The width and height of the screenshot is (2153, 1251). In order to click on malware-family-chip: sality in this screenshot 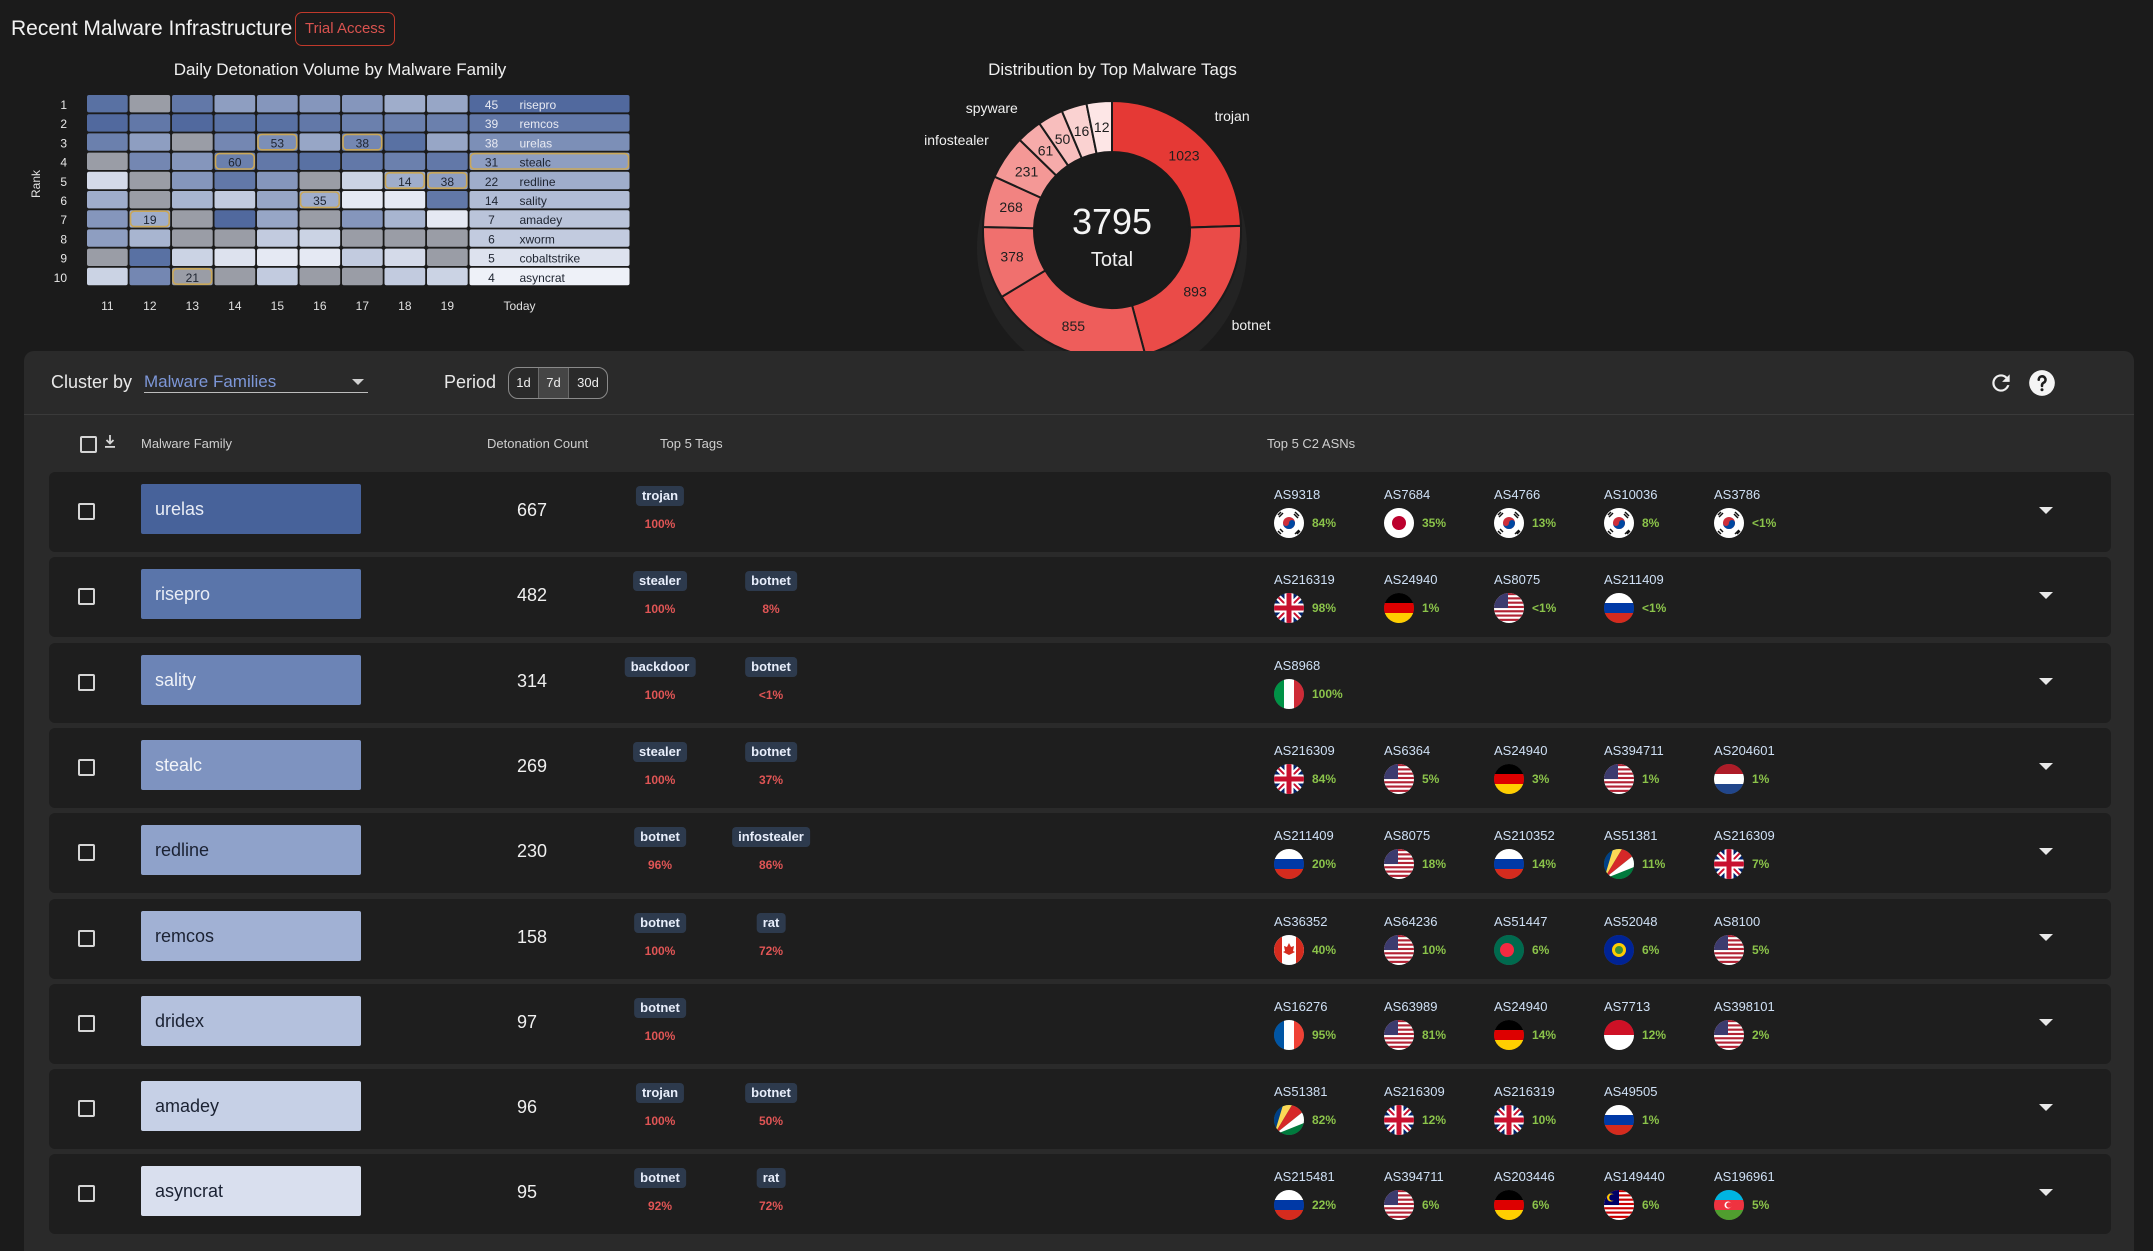, I will do `click(251, 679)`.